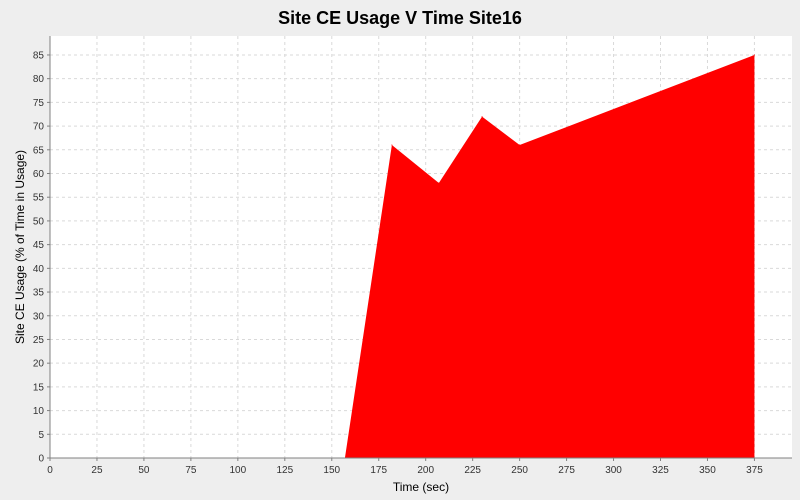  I want to click on x-tick-label: 150, so click(331, 470).